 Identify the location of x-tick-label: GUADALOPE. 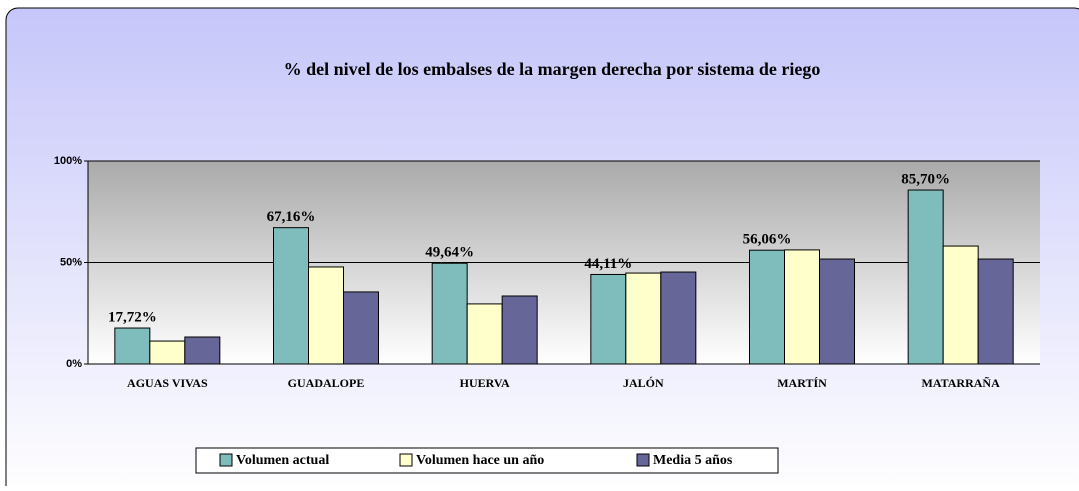
(326, 383).